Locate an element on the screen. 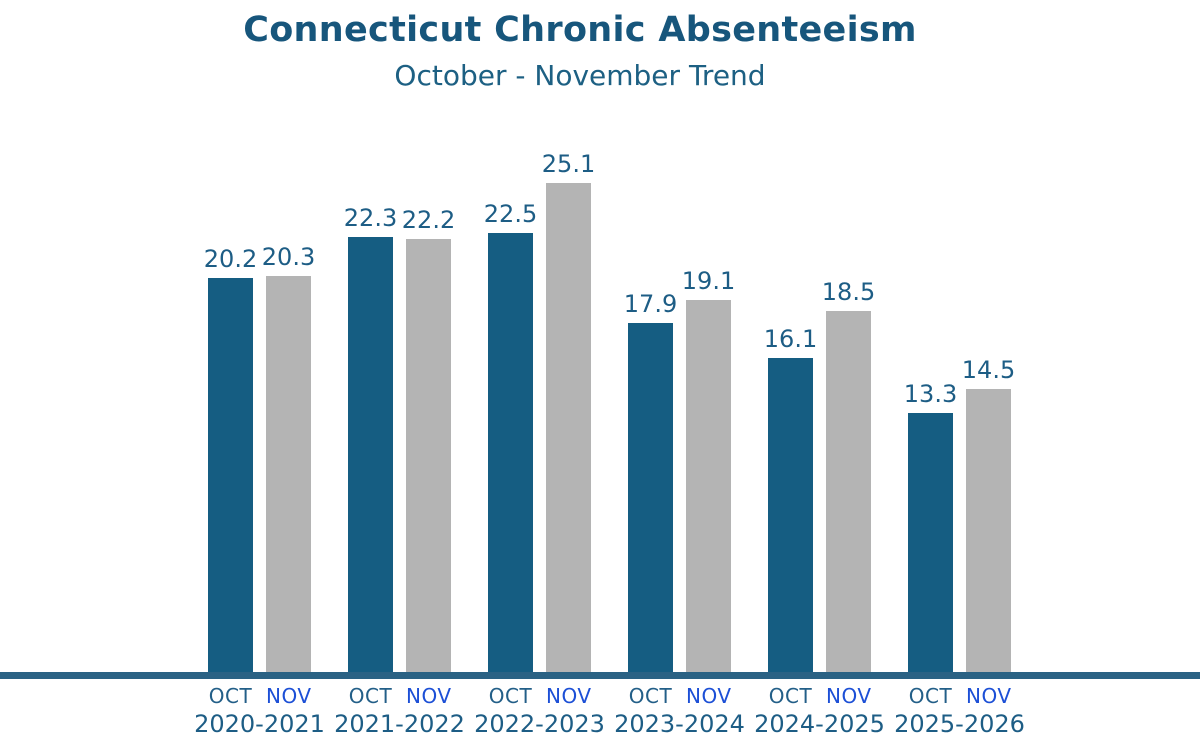  x-axis-baseline is located at coordinates (600, 675).